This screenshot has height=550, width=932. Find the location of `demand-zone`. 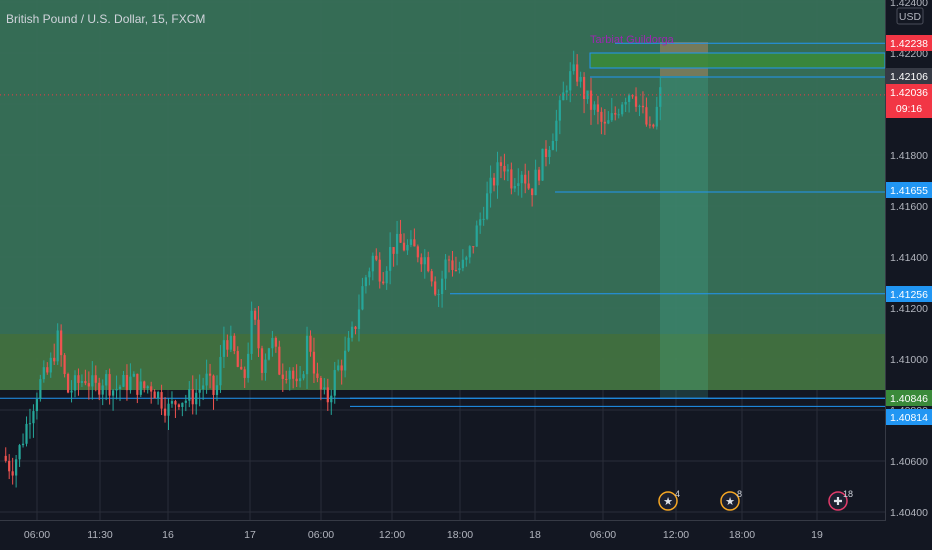

demand-zone is located at coordinates (442, 362).